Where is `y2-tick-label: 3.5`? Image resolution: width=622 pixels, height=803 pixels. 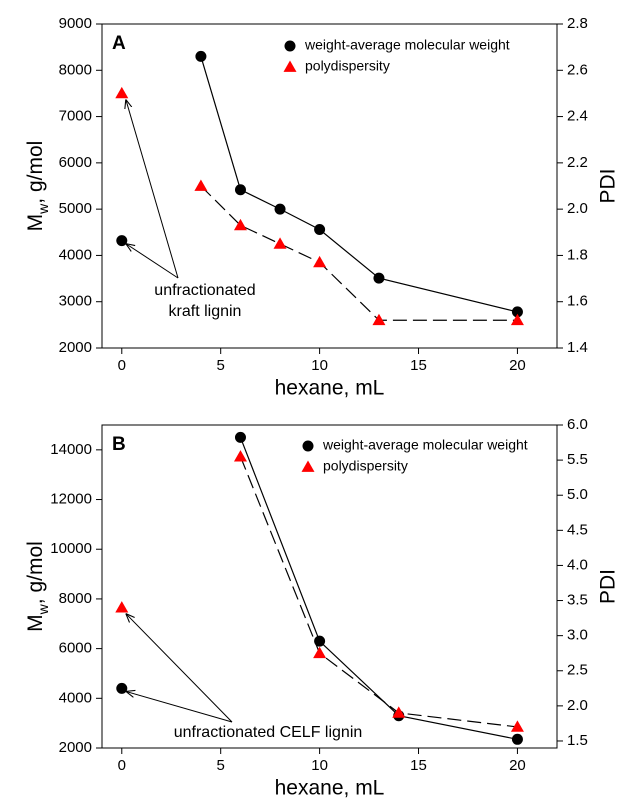
y2-tick-label: 3.5 is located at coordinates (577, 600).